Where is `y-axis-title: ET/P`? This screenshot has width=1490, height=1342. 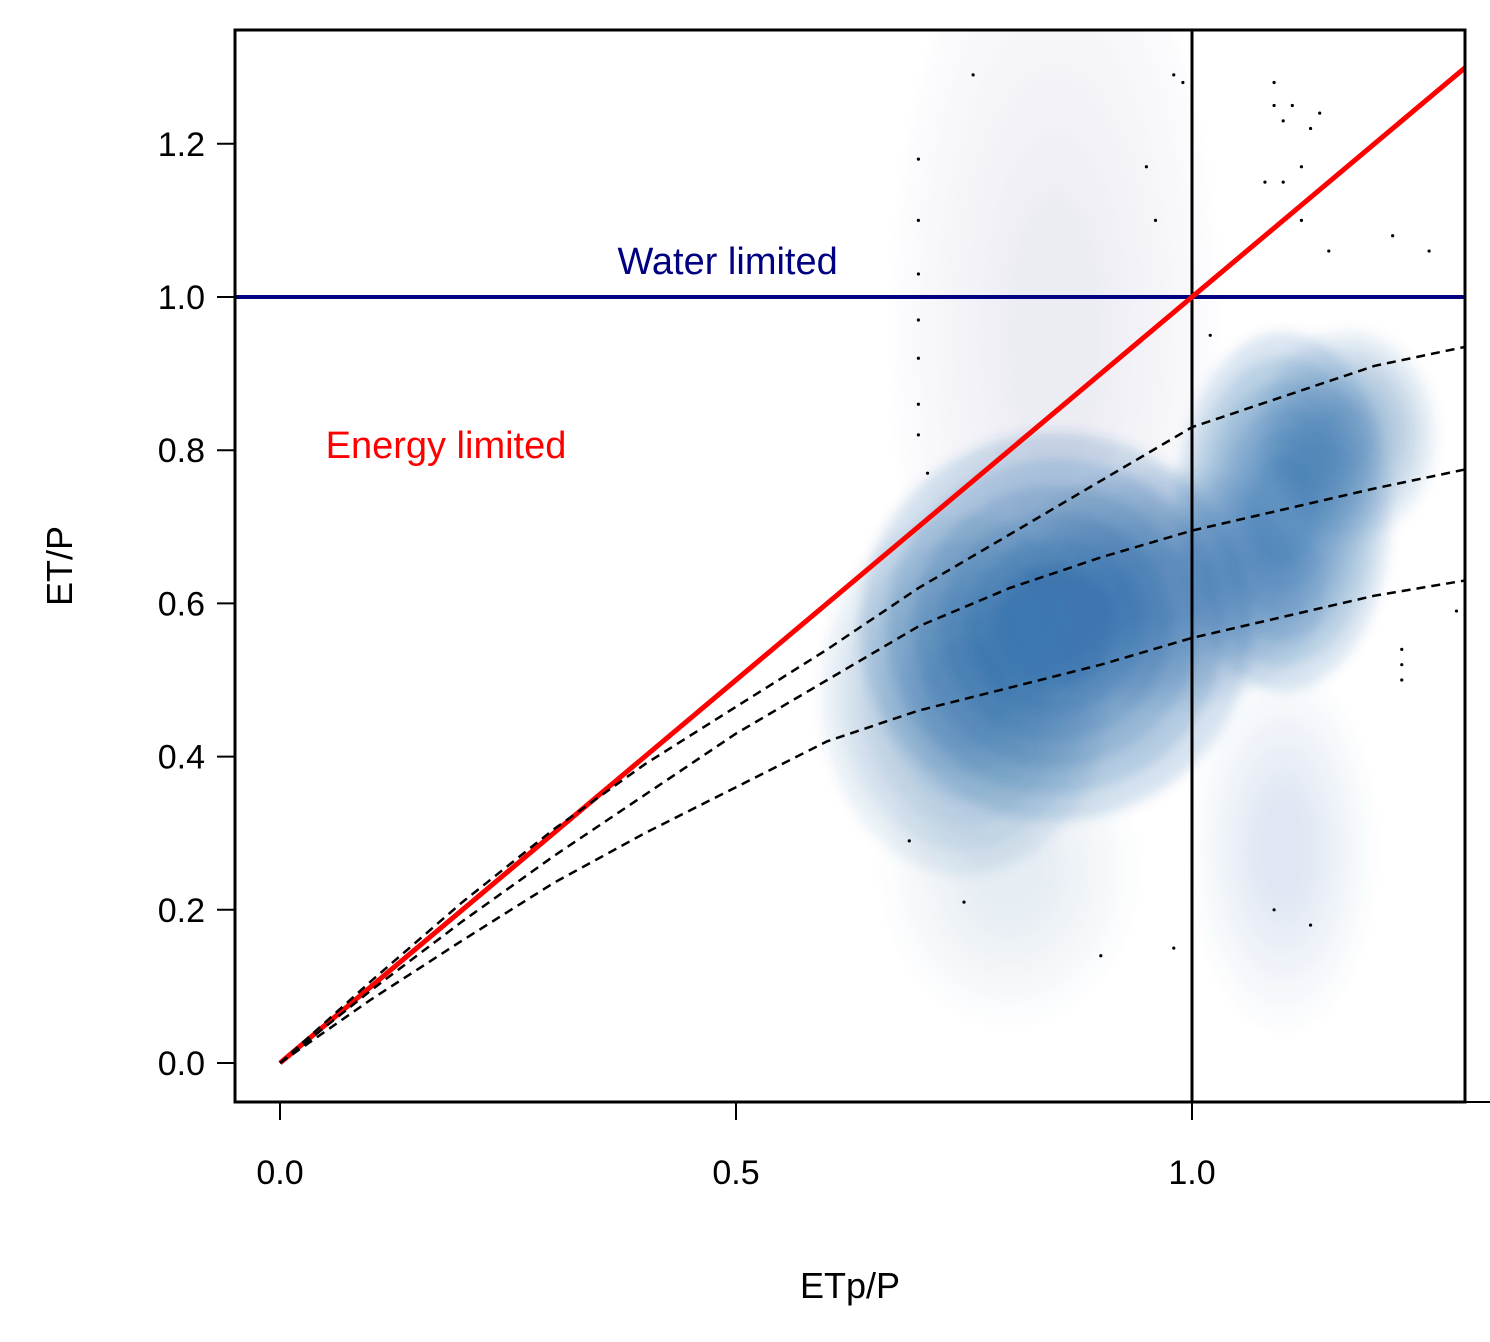 y-axis-title: ET/P is located at coordinates (59, 566).